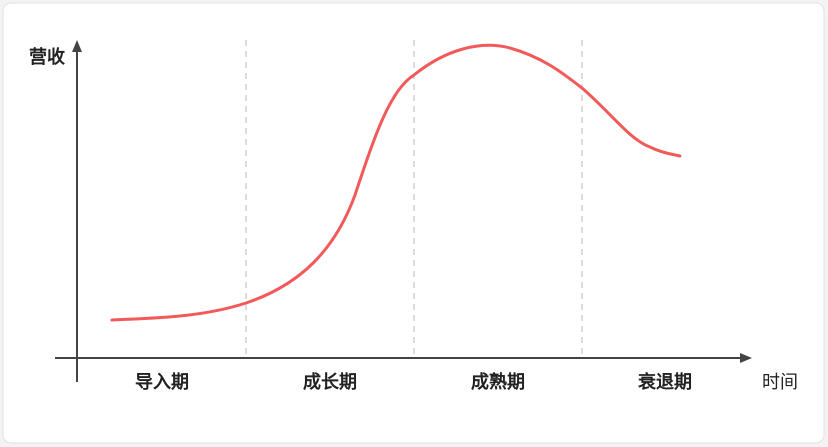  I want to click on stage-label: 成熟期, so click(498, 382).